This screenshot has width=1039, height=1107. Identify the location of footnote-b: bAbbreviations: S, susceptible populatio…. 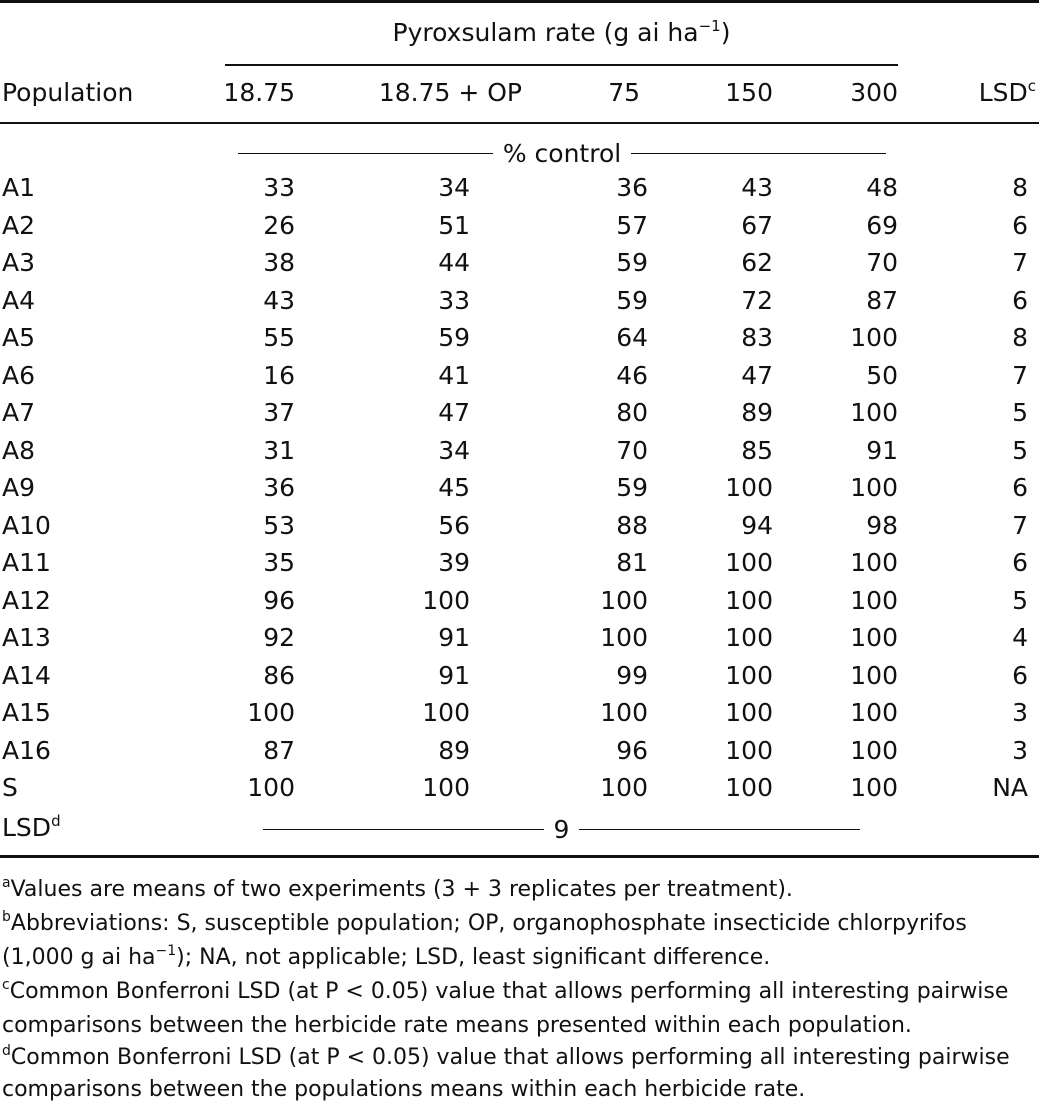
(484, 922).